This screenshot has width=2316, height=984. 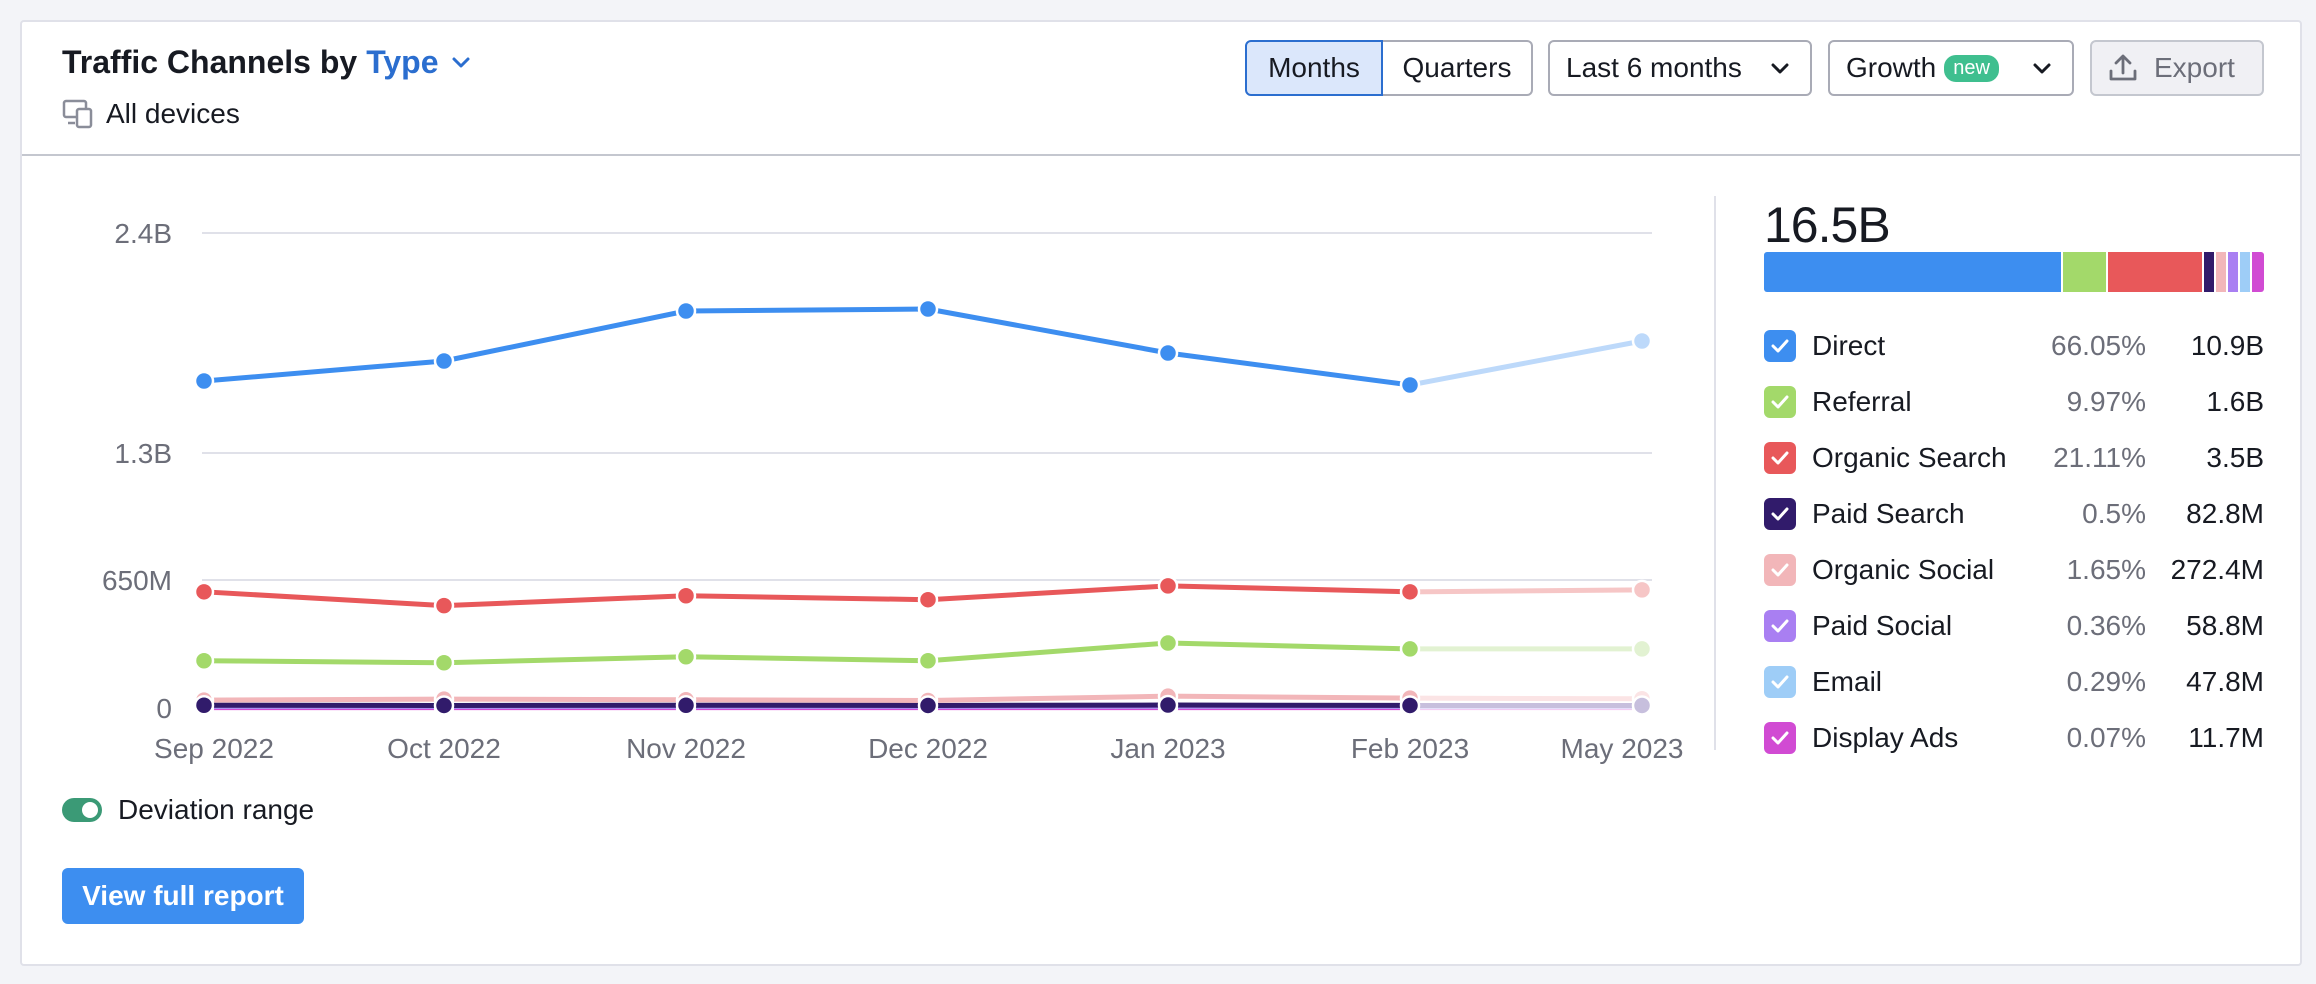 What do you see at coordinates (2099, 457) in the screenshot?
I see `channel-percent: 21.11%` at bounding box center [2099, 457].